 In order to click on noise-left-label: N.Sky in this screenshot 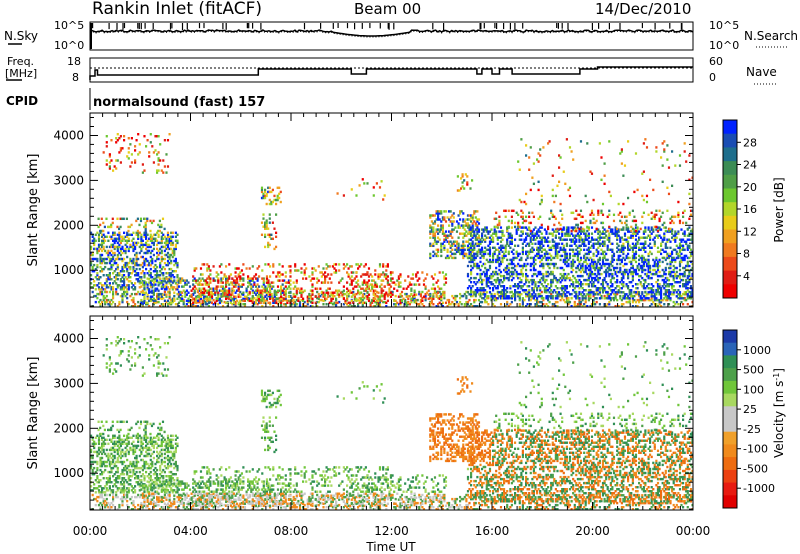, I will do `click(21, 36)`.